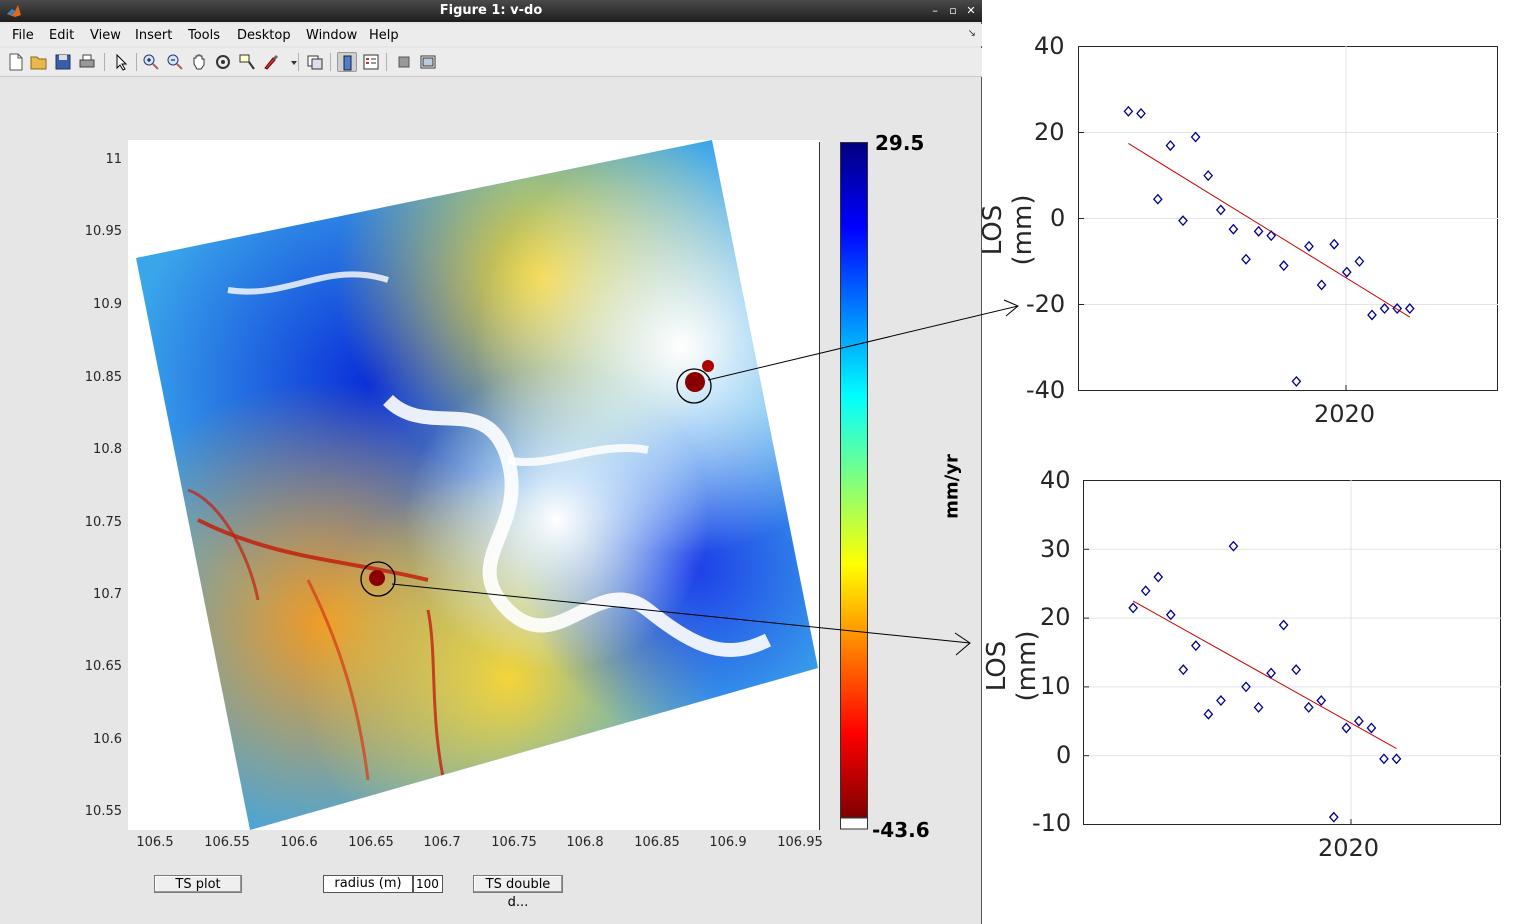 The width and height of the screenshot is (1532, 924). Describe the element at coordinates (1008, 230) in the screenshot. I see `plot1-y-label: LOS (mm)` at that location.